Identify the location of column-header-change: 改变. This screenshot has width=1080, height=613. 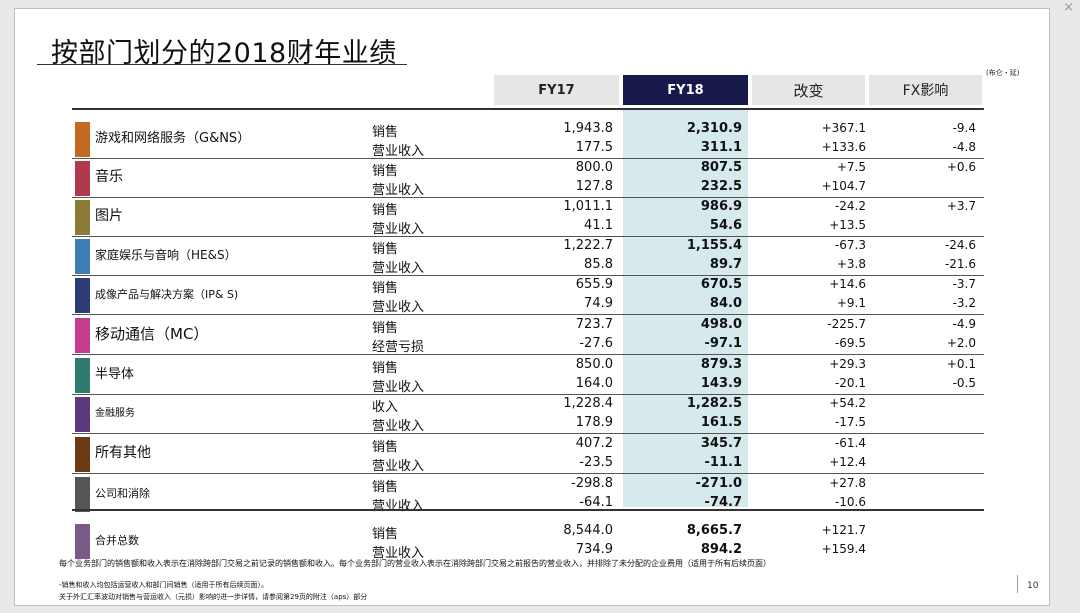
(808, 90).